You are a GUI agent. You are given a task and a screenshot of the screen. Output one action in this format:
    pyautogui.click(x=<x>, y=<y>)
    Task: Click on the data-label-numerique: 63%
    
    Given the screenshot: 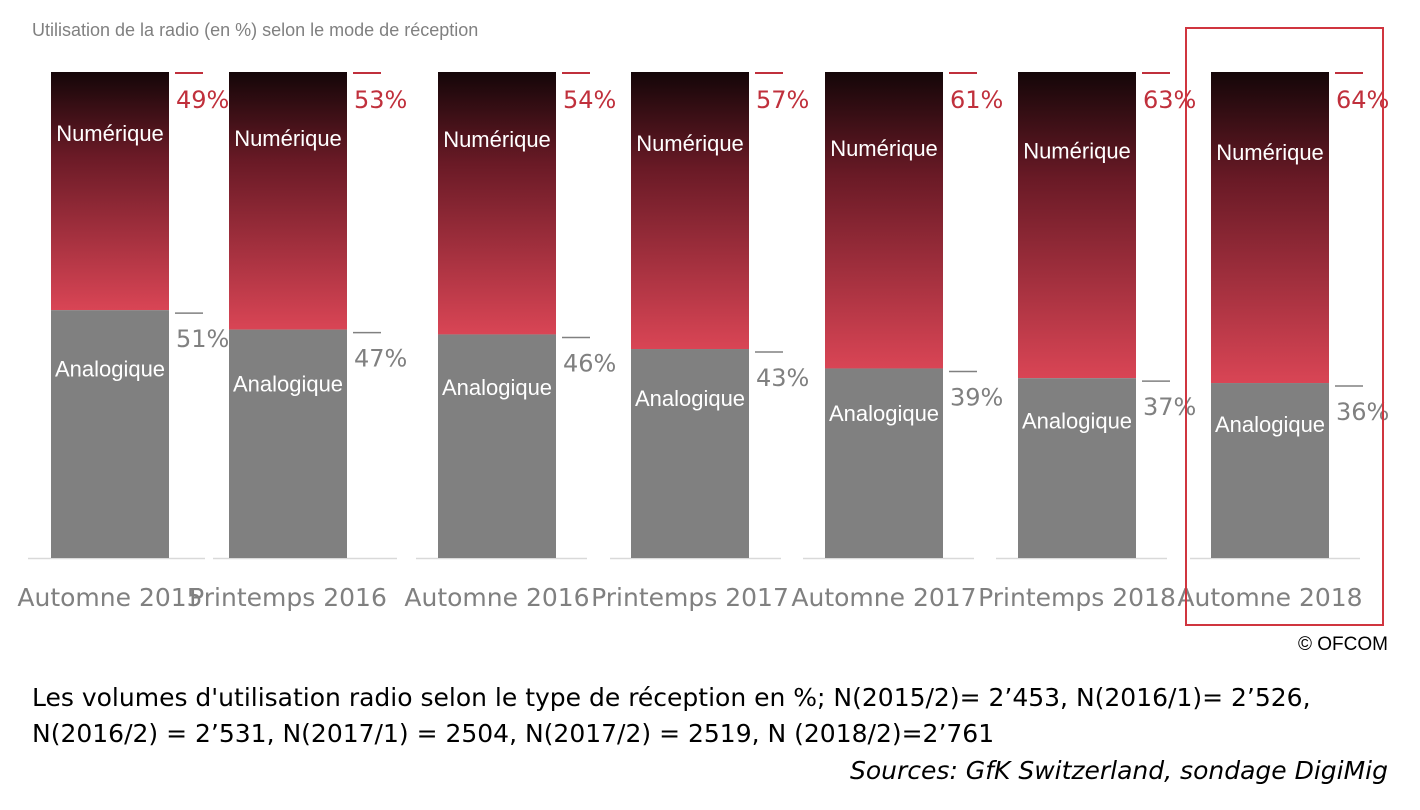 What is the action you would take?
    pyautogui.click(x=1169, y=100)
    